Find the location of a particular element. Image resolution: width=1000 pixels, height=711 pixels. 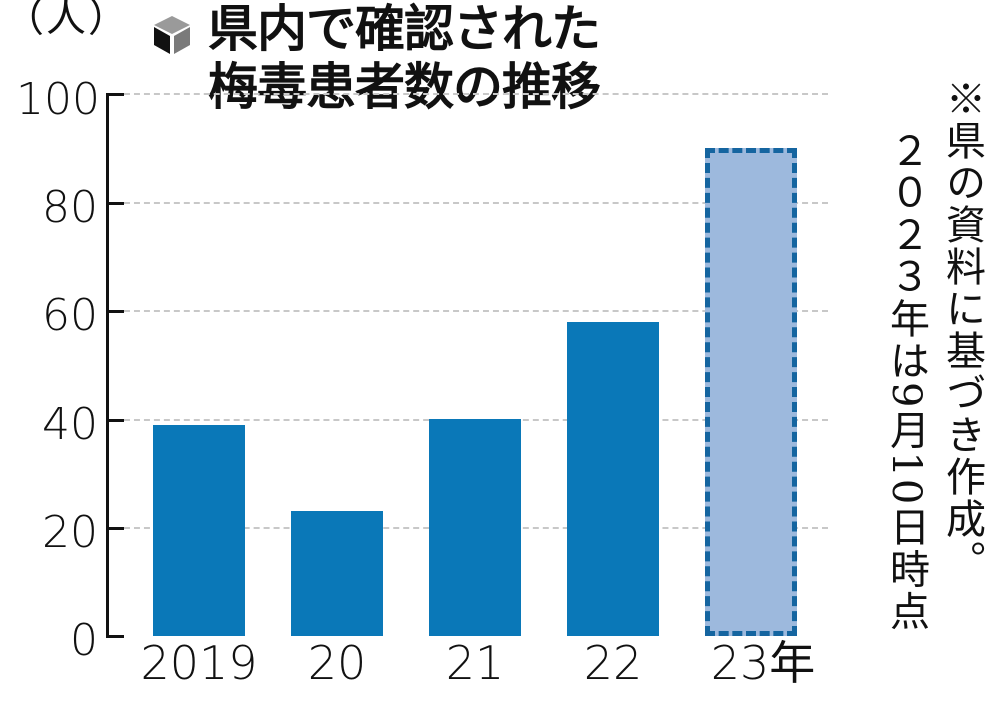

y-axis is located at coordinates (107, 365).